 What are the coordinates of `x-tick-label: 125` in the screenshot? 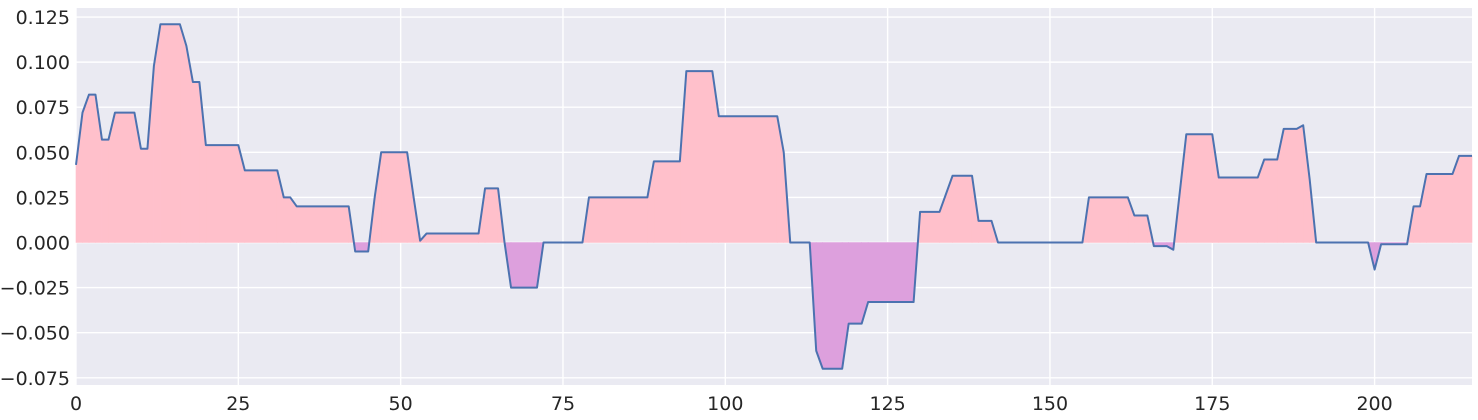 It's located at (887, 404).